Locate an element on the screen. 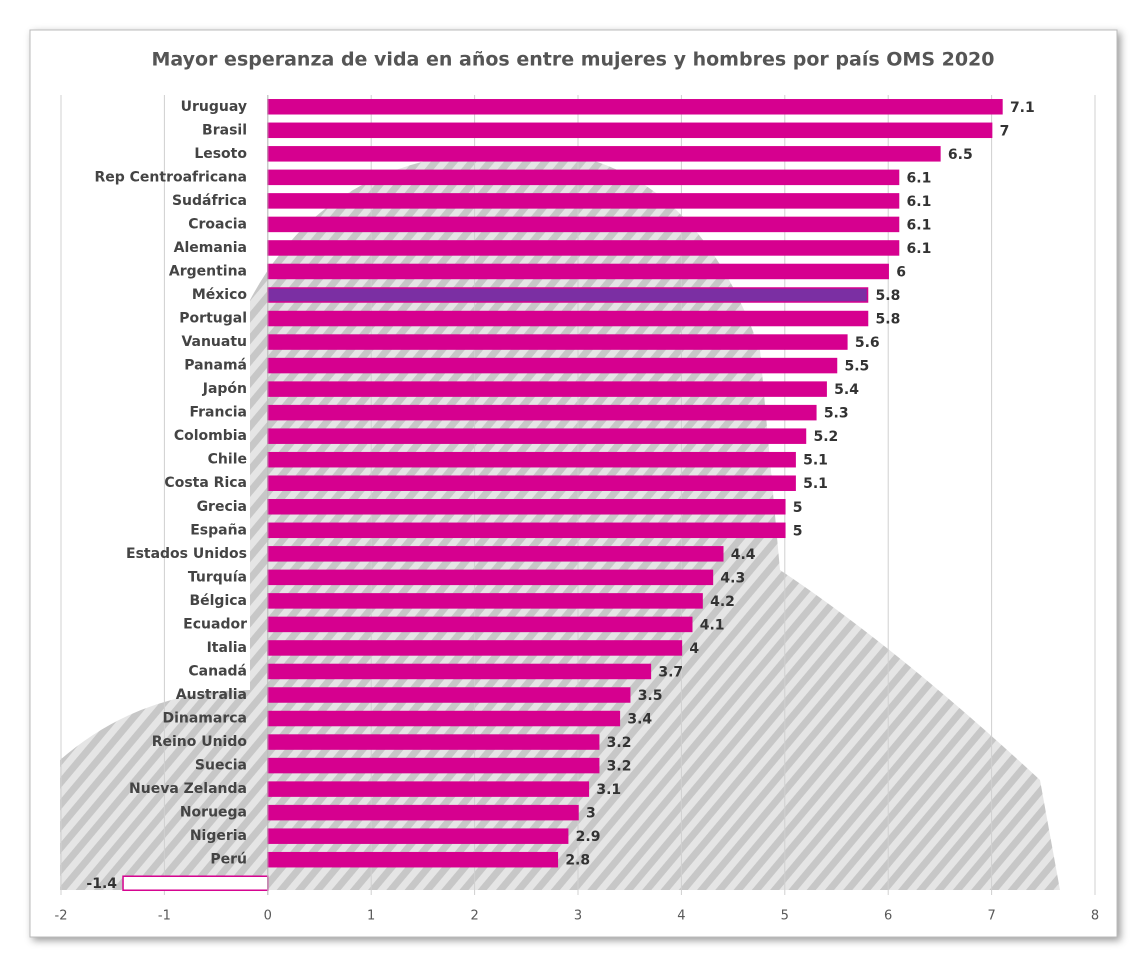  x-tick-label: -2 is located at coordinates (61, 916).